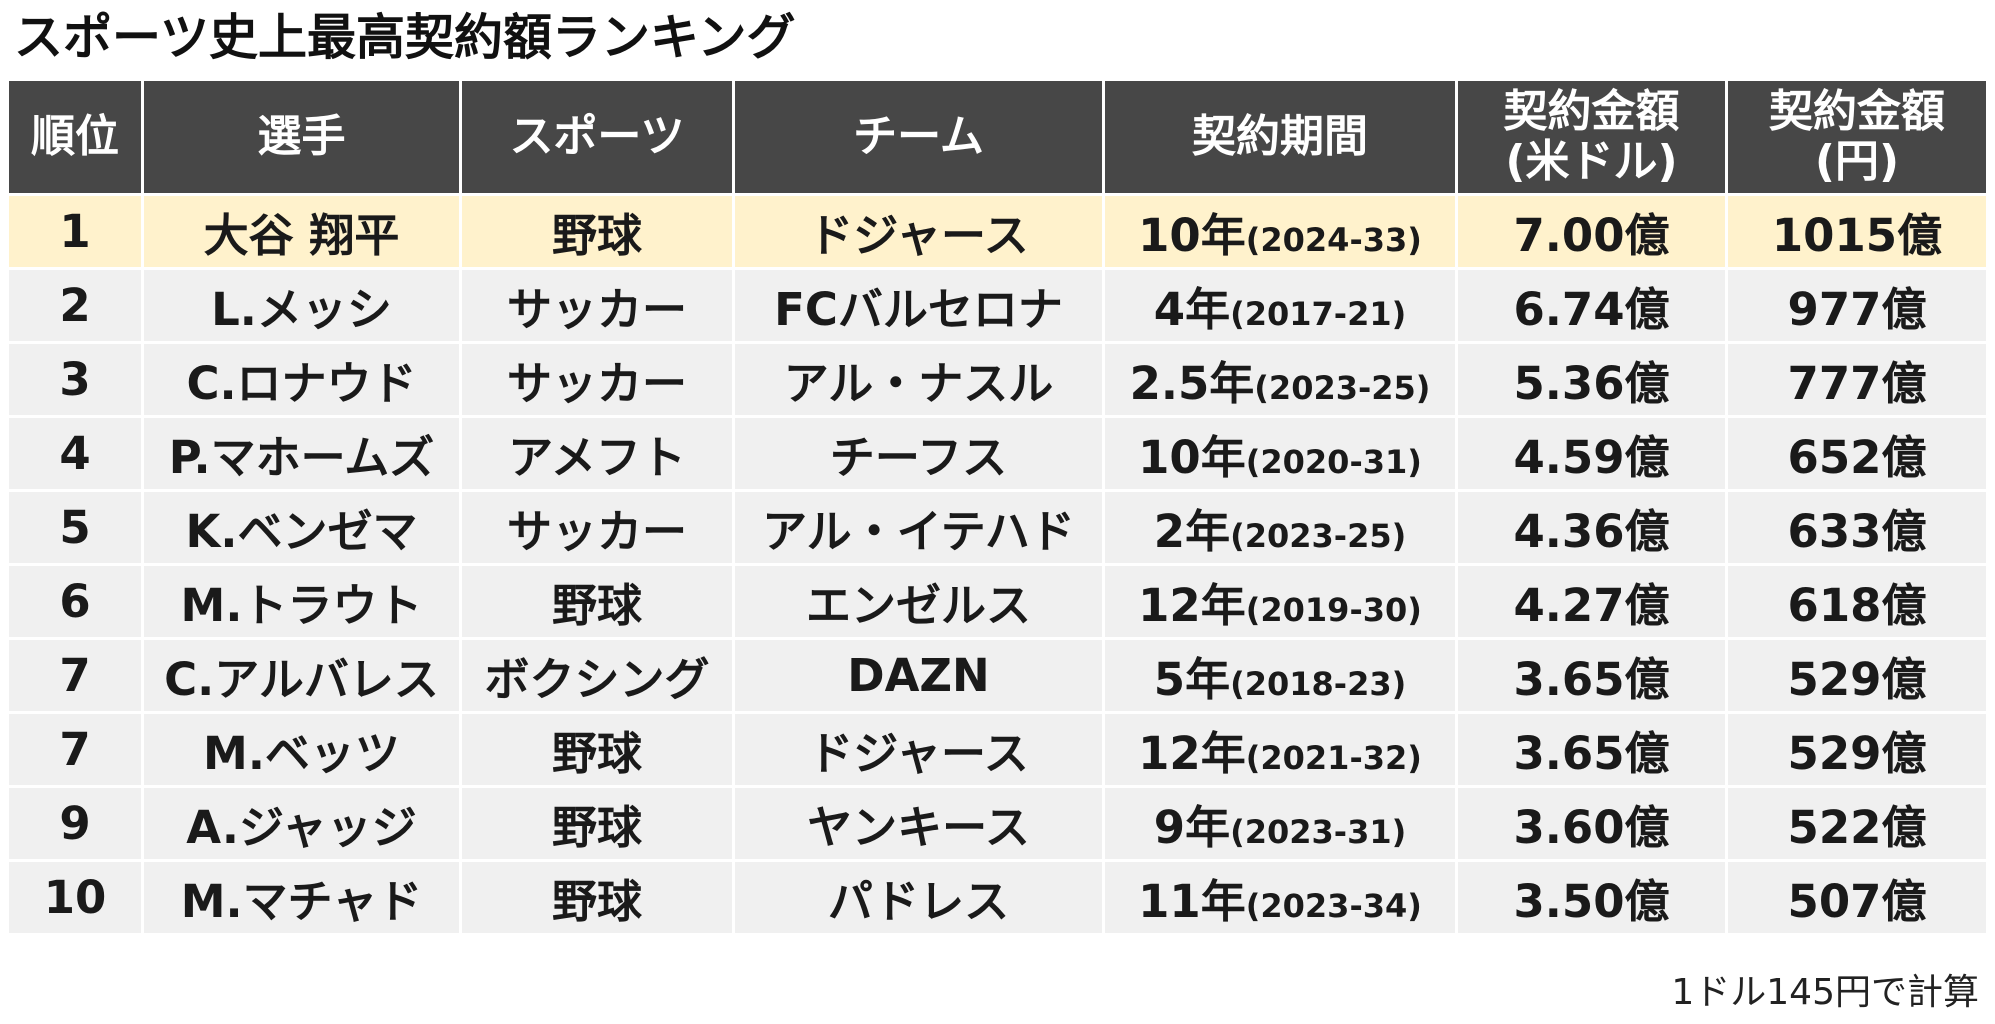 The image size is (1995, 1024). What do you see at coordinates (1857, 527) in the screenshot?
I see `cell-amount-jpy: 633億` at bounding box center [1857, 527].